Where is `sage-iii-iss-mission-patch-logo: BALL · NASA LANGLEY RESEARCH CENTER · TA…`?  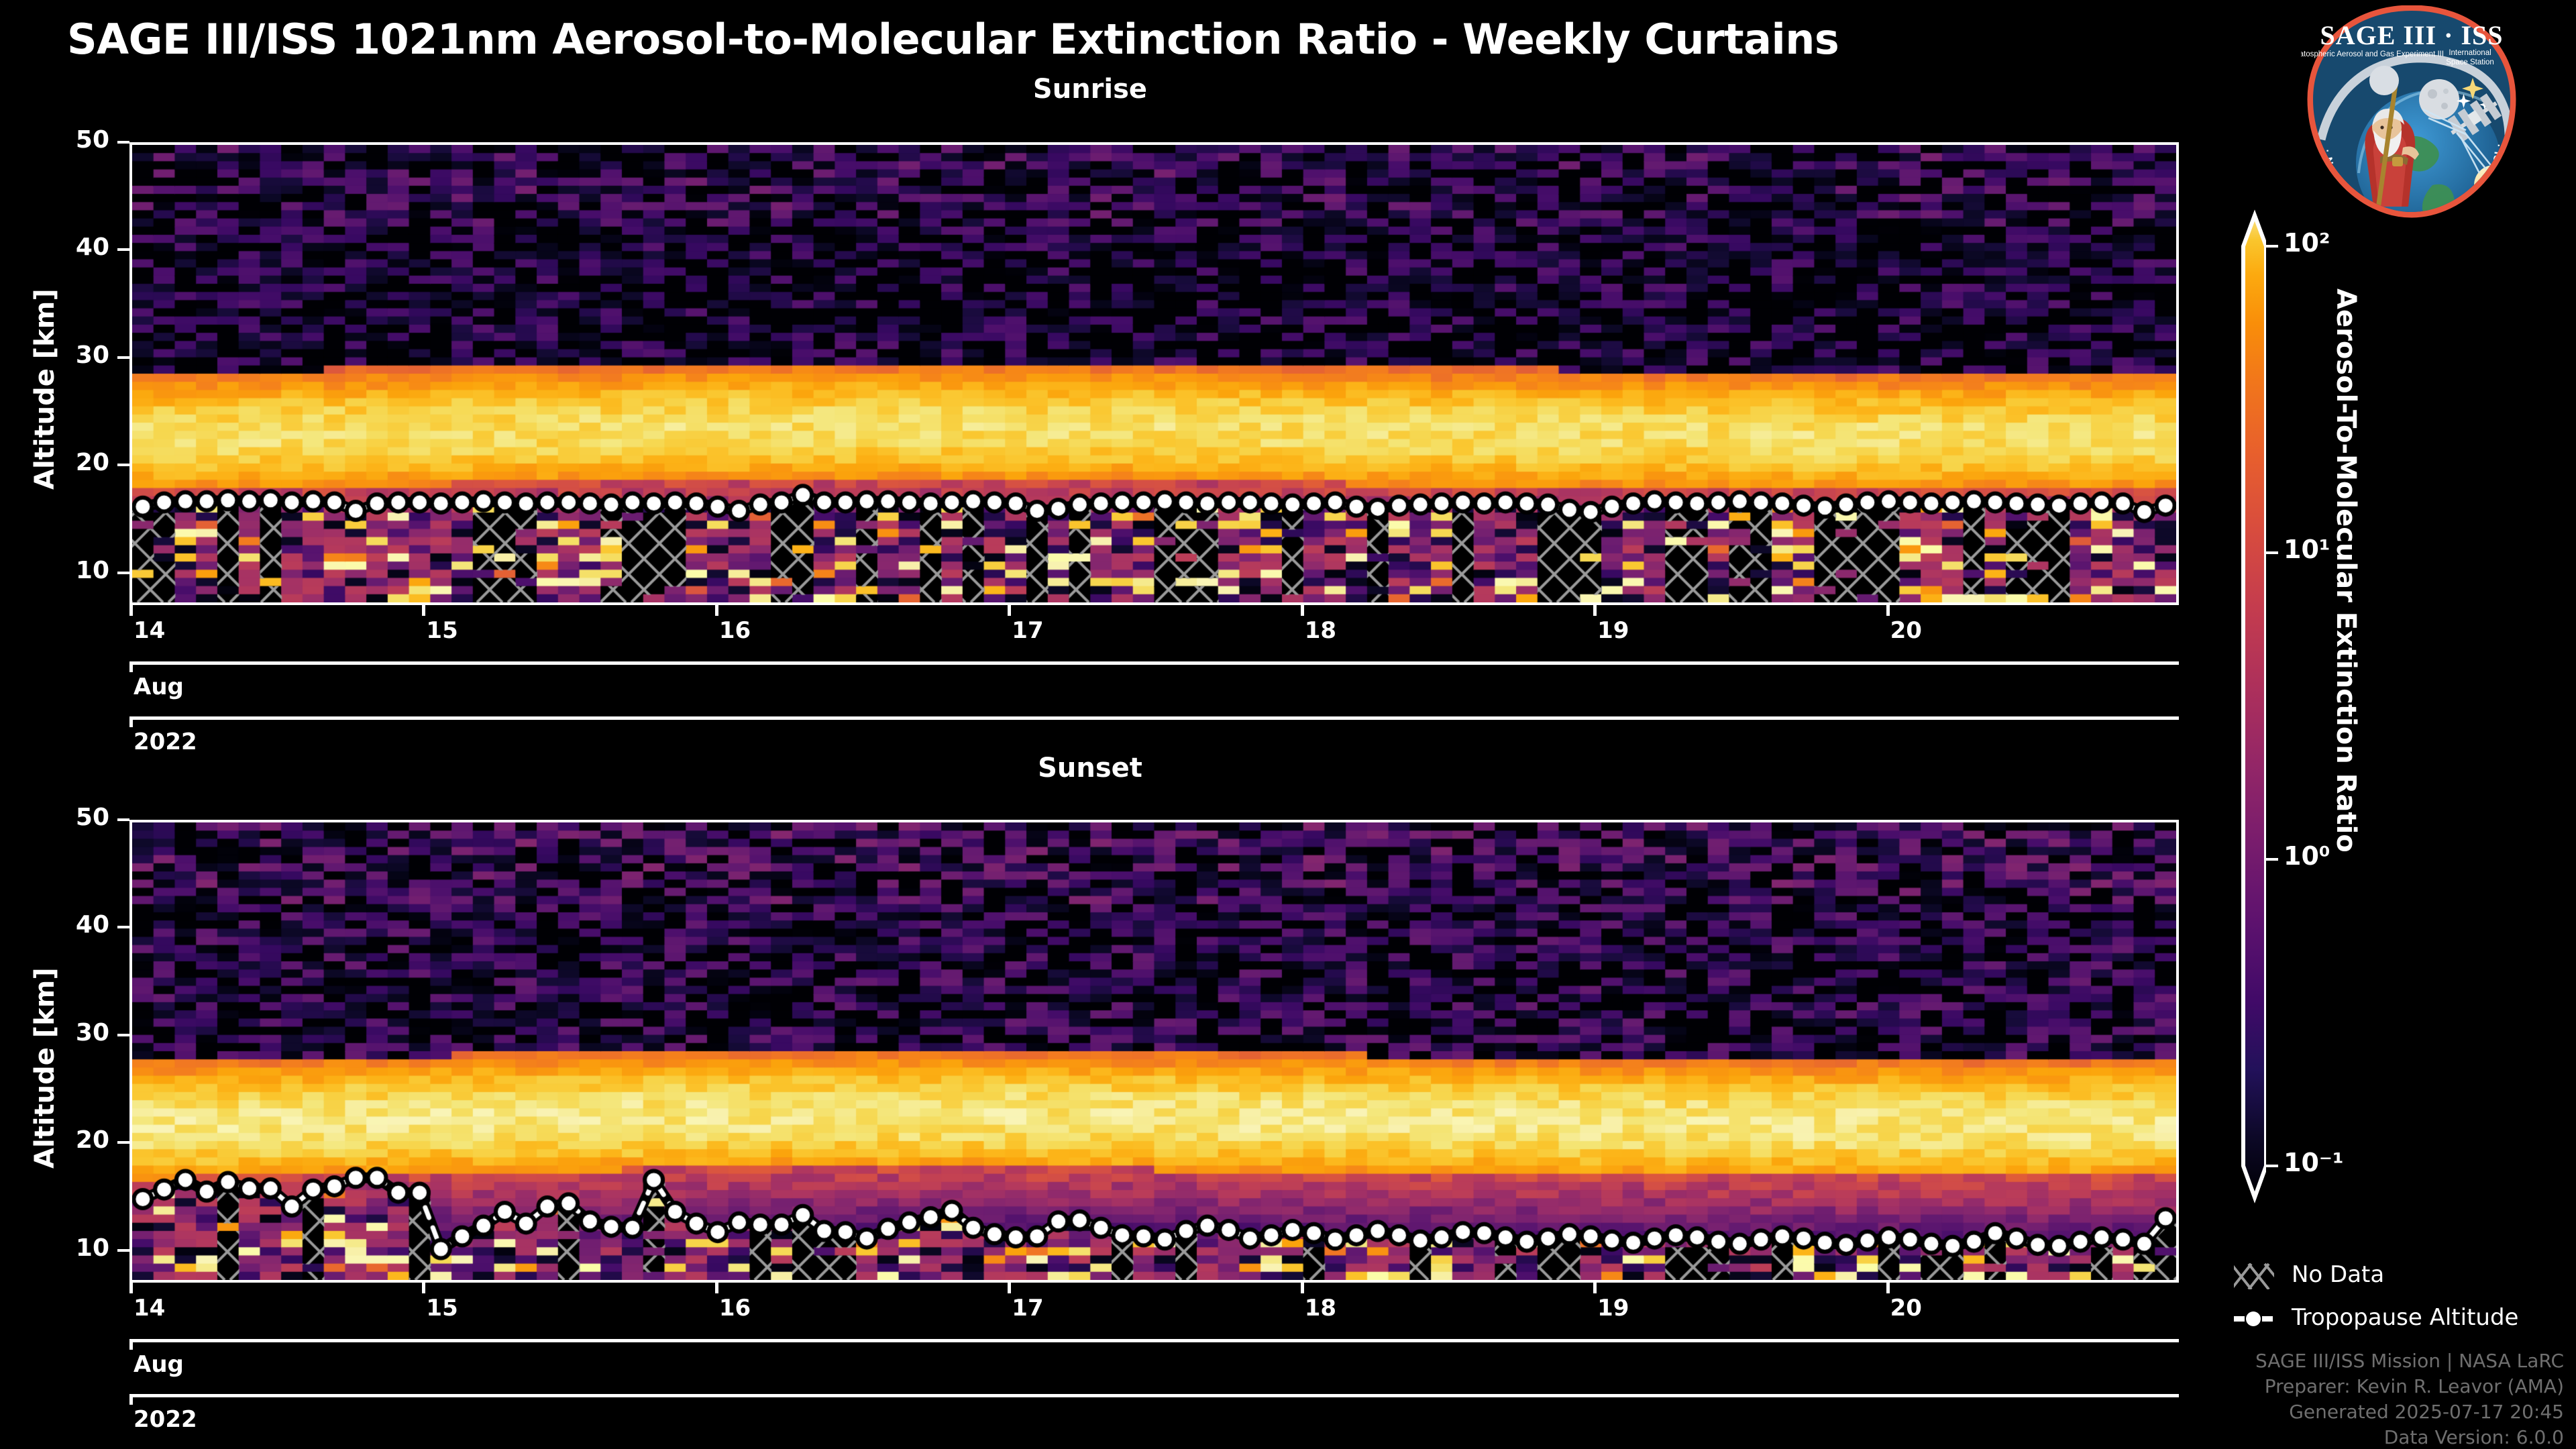 sage-iii-iss-mission-patch-logo: BALL · NASA LANGLEY RESEARCH CENTER · TA… is located at coordinates (2406, 112).